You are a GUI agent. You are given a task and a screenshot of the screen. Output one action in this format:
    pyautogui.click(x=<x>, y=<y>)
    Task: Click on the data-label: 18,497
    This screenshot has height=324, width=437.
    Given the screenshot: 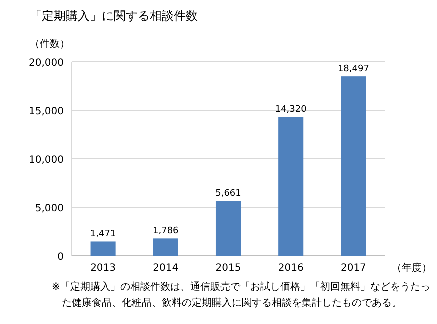 What is the action you would take?
    pyautogui.click(x=354, y=69)
    